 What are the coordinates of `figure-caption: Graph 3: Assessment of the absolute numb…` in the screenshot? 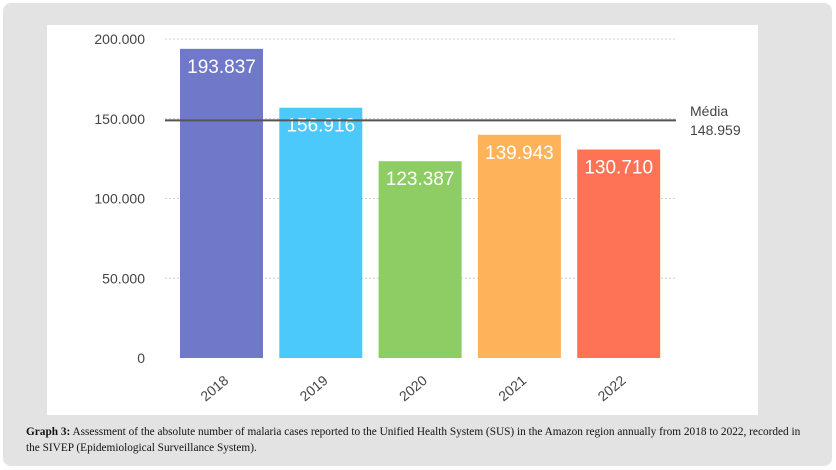 It's located at (421, 440).